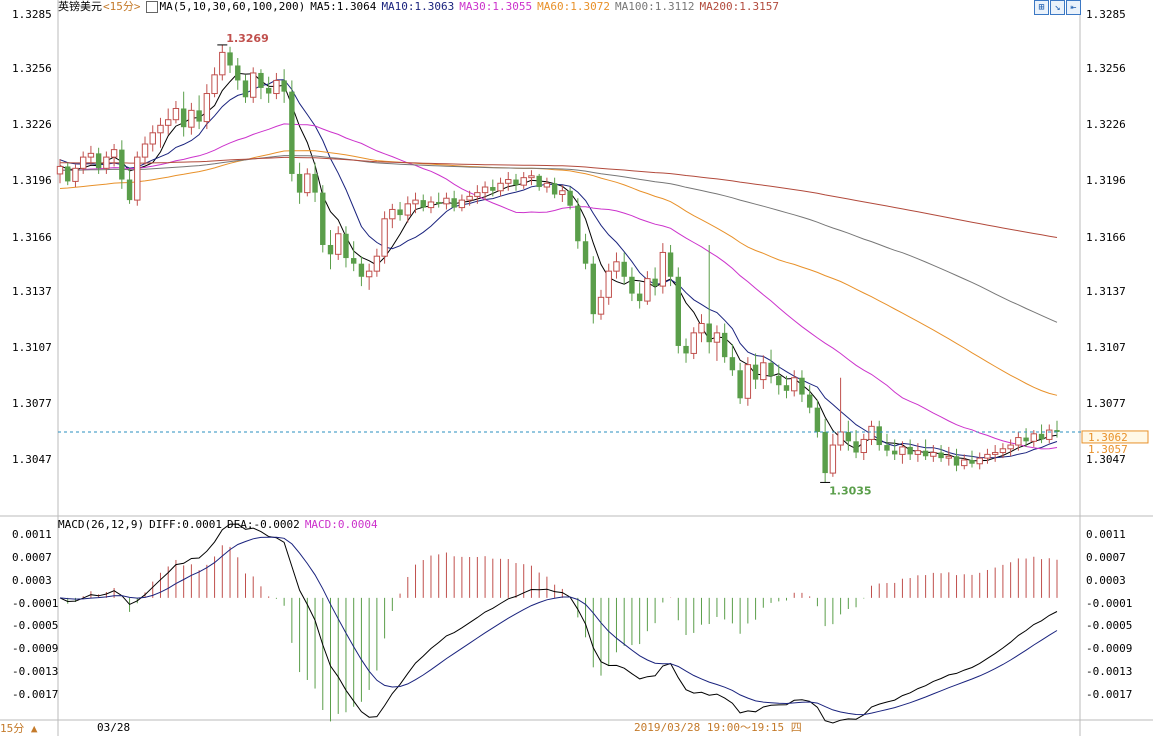  Describe the element at coordinates (1073, 7) in the screenshot. I see `expand-icon: ⇤` at that location.